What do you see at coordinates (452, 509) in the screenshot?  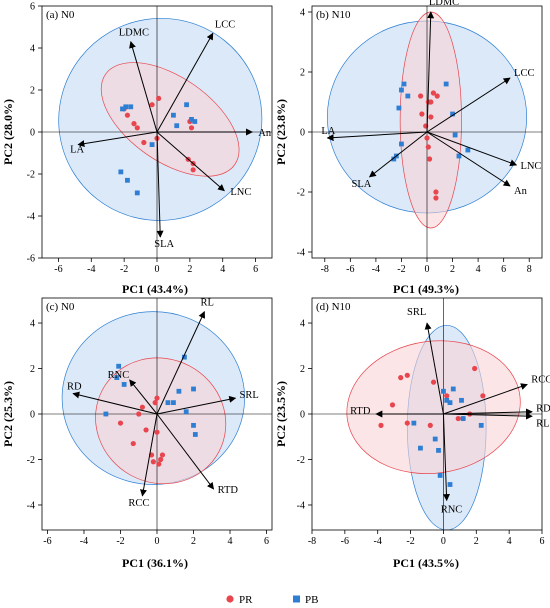 I see `vector-label-rnc: RNC` at bounding box center [452, 509].